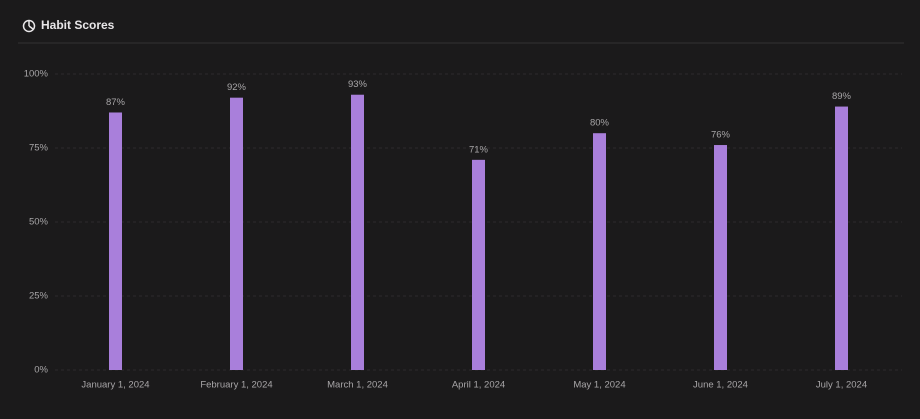 The height and width of the screenshot is (419, 920). What do you see at coordinates (39, 296) in the screenshot?
I see `y-tick-label: 25%` at bounding box center [39, 296].